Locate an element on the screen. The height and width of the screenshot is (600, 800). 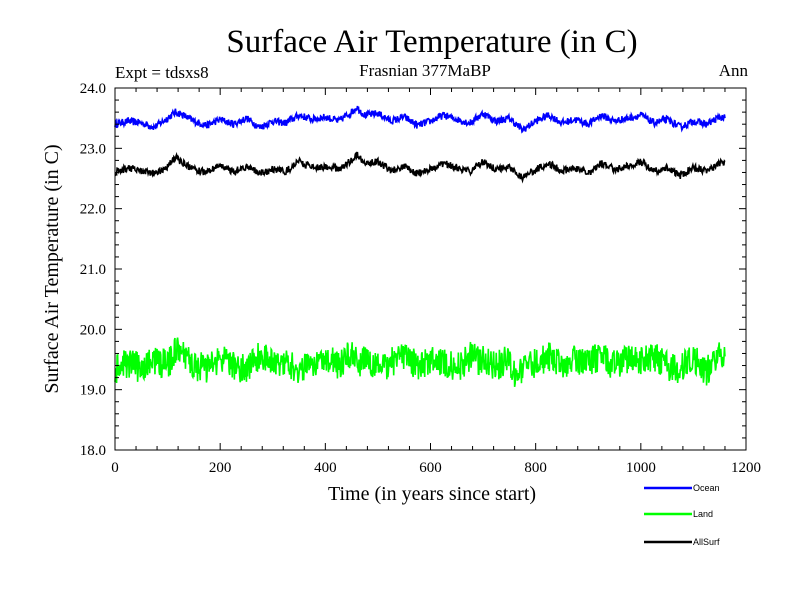
x-axis-label: Time (in years since start) is located at coordinates (432, 494).